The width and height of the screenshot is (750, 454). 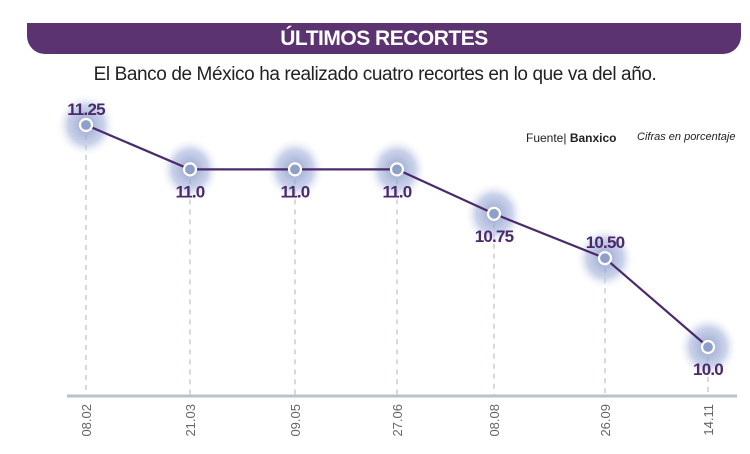 What do you see at coordinates (593, 138) in the screenshot?
I see `source-name: Banxico` at bounding box center [593, 138].